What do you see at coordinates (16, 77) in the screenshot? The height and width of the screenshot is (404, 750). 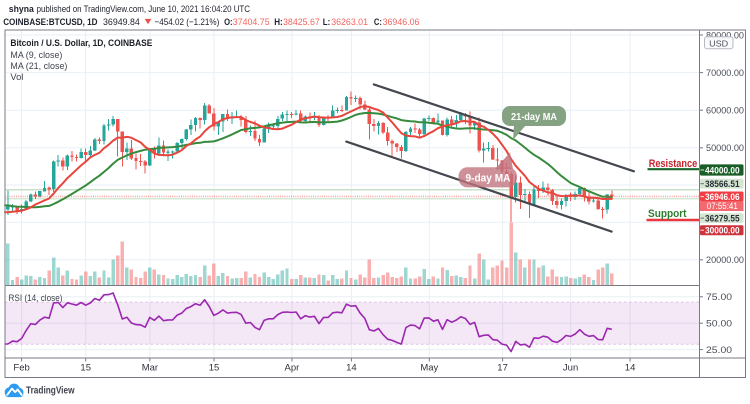 I see `svg-text: Vol` at bounding box center [16, 77].